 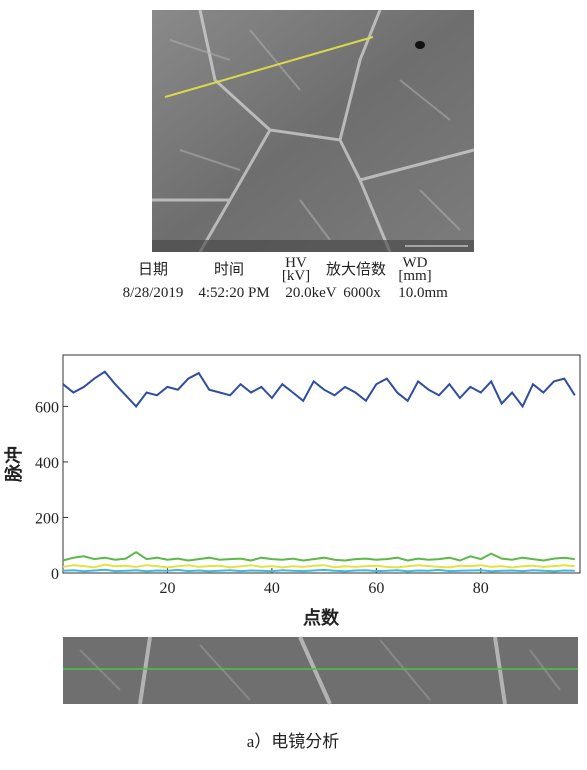 What do you see at coordinates (293, 741) in the screenshot?
I see `caption: a）电镜分析` at bounding box center [293, 741].